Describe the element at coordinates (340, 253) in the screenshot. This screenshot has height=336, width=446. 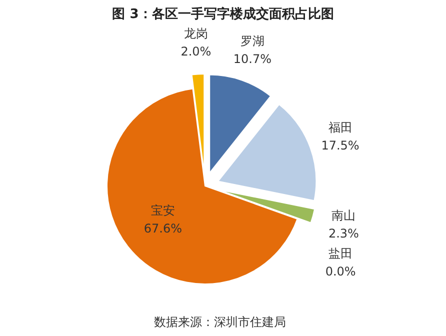
I see `category-label: 盐田` at that location.